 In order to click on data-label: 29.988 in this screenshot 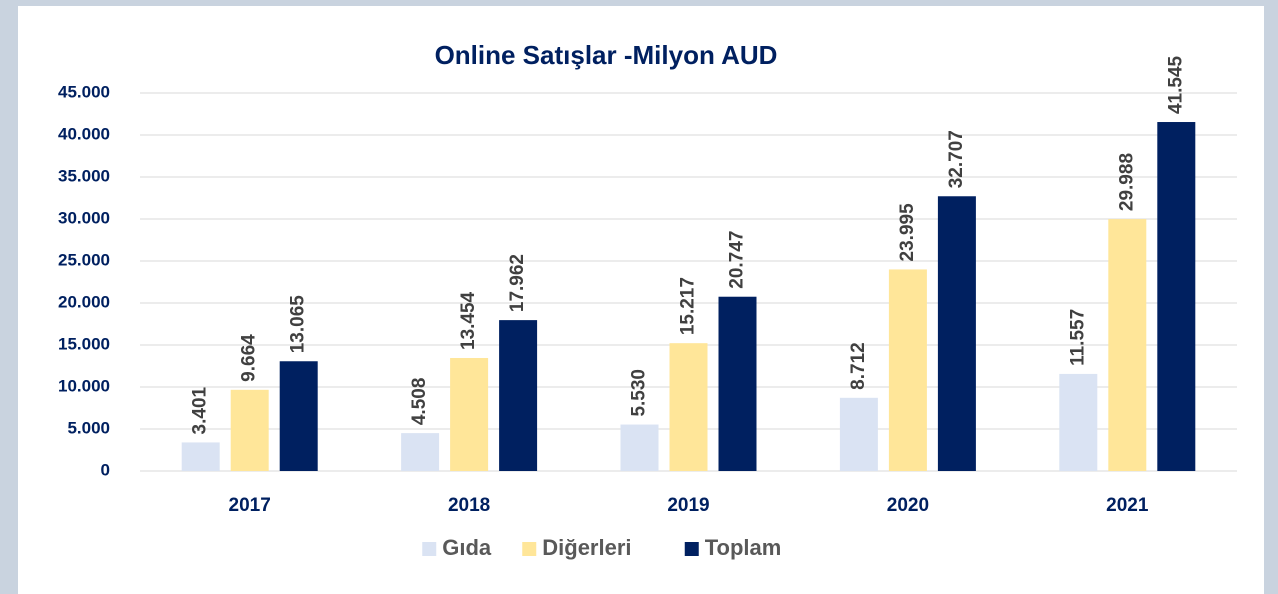, I will do `click(1126, 182)`.